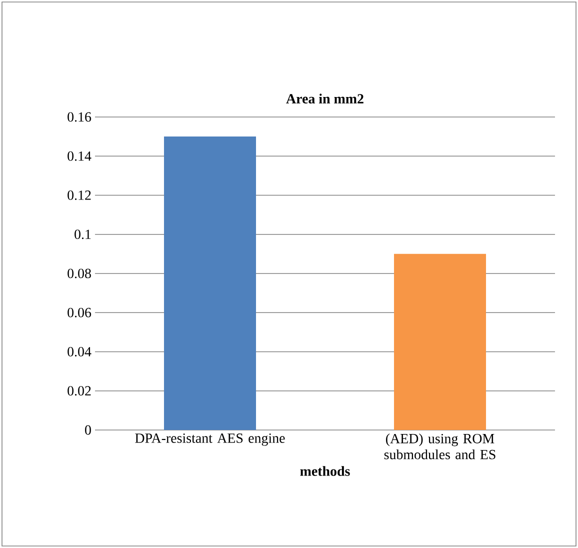 The width and height of the screenshot is (578, 548). Describe the element at coordinates (210, 440) in the screenshot. I see `x-tick-label: DPA-resistant AES engine` at that location.